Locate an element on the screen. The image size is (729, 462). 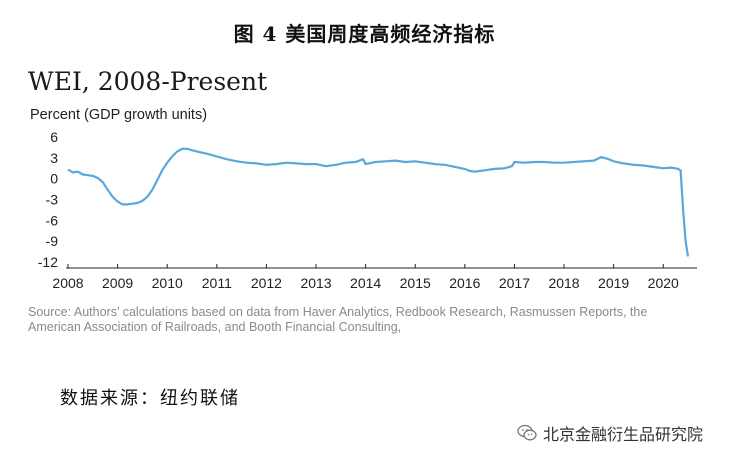
y-tick-label: -12 is located at coordinates (48, 262).